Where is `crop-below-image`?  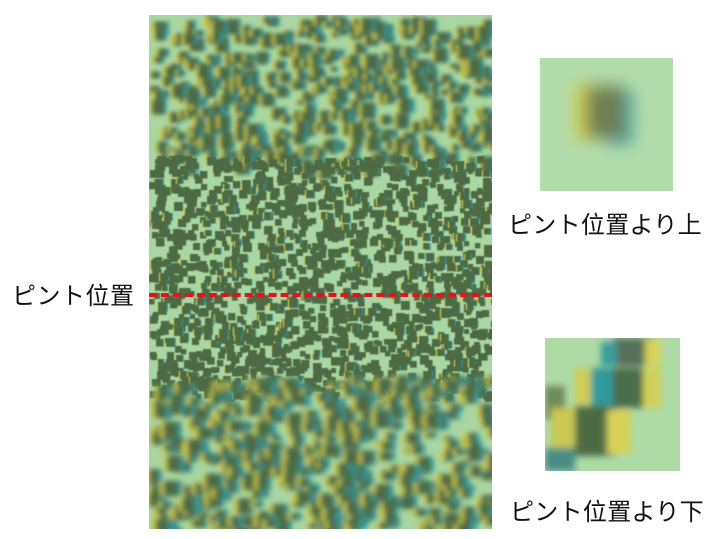
crop-below-image is located at coordinates (612, 404).